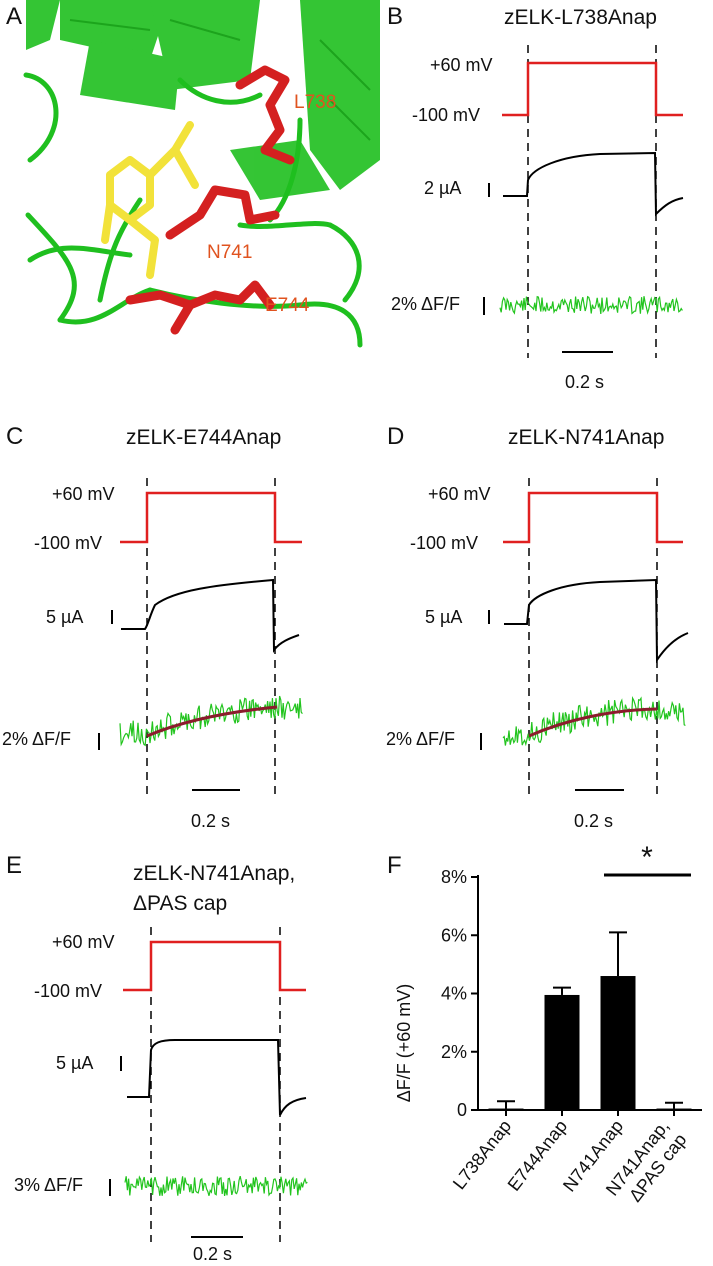  I want to click on chart-y-tick-label: 6%, so click(454, 935).